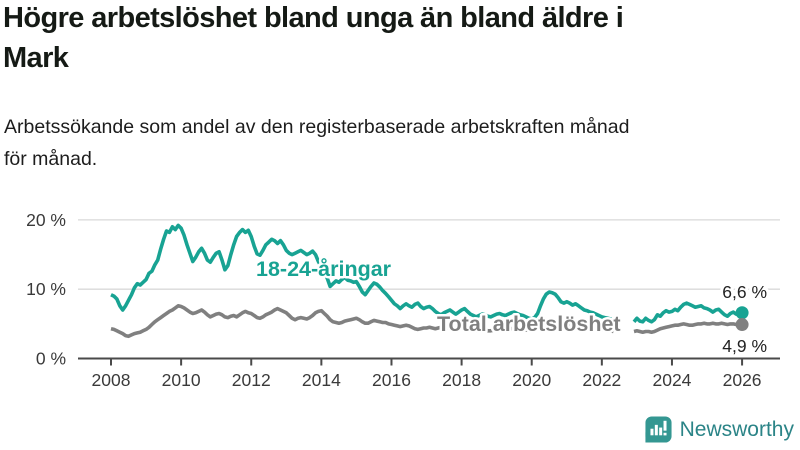 The image size is (800, 450). Describe the element at coordinates (744, 346) in the screenshot. I see `end-value-label-total: 4,9 %` at that location.